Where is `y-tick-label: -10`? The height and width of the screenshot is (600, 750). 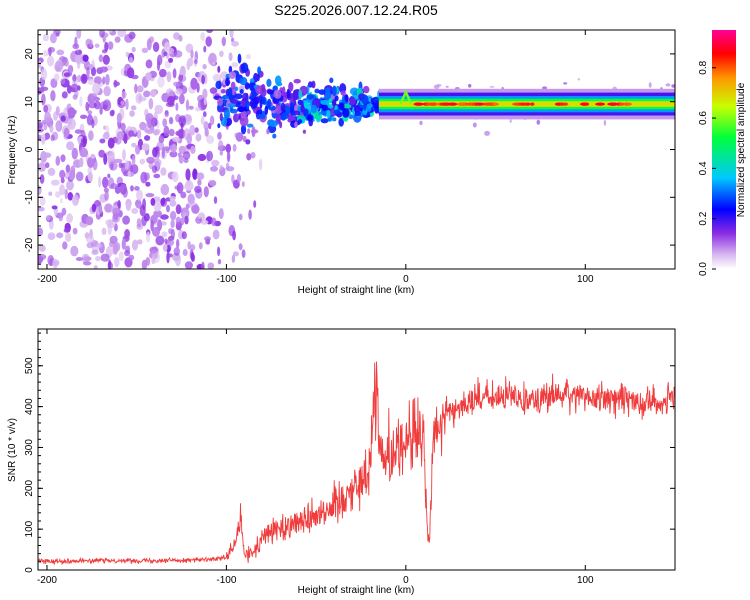 y-tick-label: -10 is located at coordinates (29, 197).